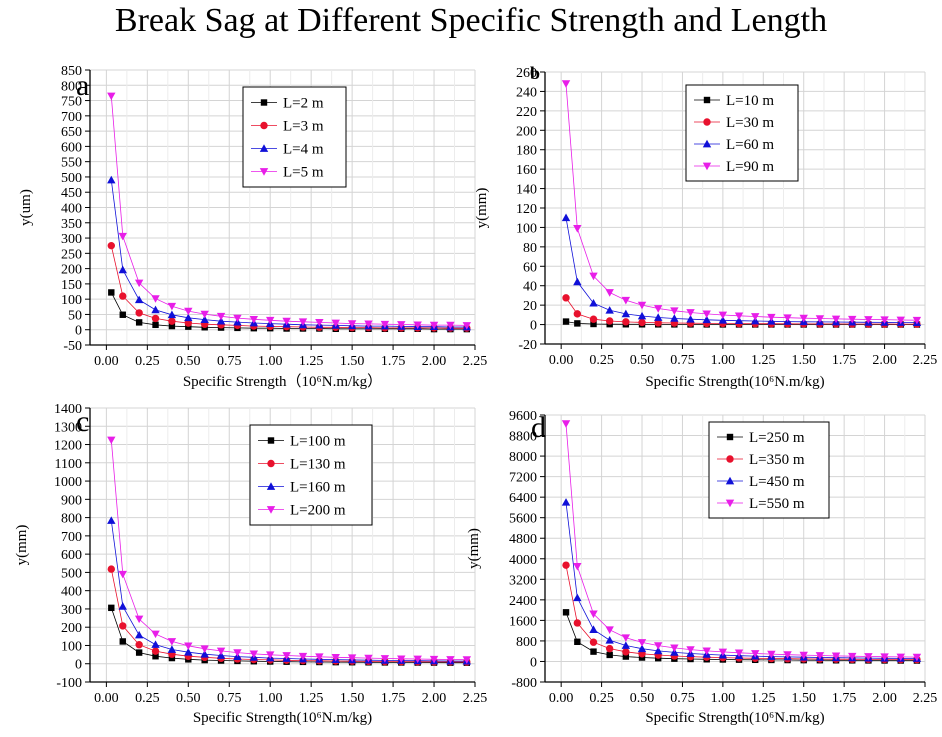 The image size is (942, 737). Describe the element at coordinates (71, 117) in the screenshot. I see `y-tick-label: 700` at that location.